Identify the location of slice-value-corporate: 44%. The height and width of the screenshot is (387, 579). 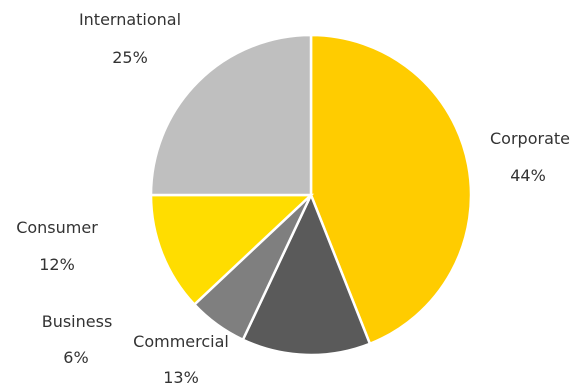
(528, 175).